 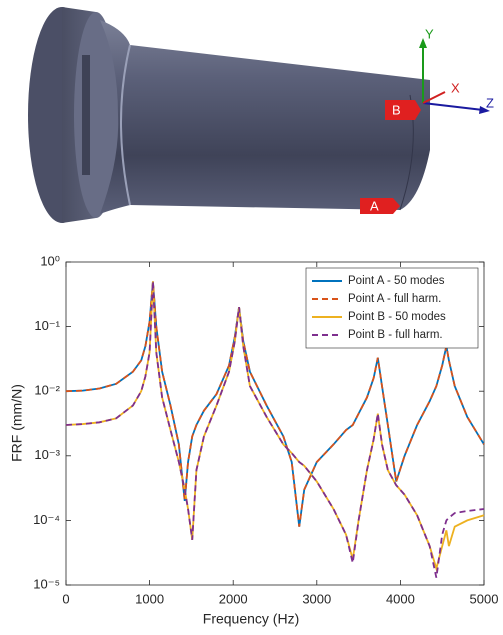 I want to click on x-tick-label: 0, so click(x=65, y=598).